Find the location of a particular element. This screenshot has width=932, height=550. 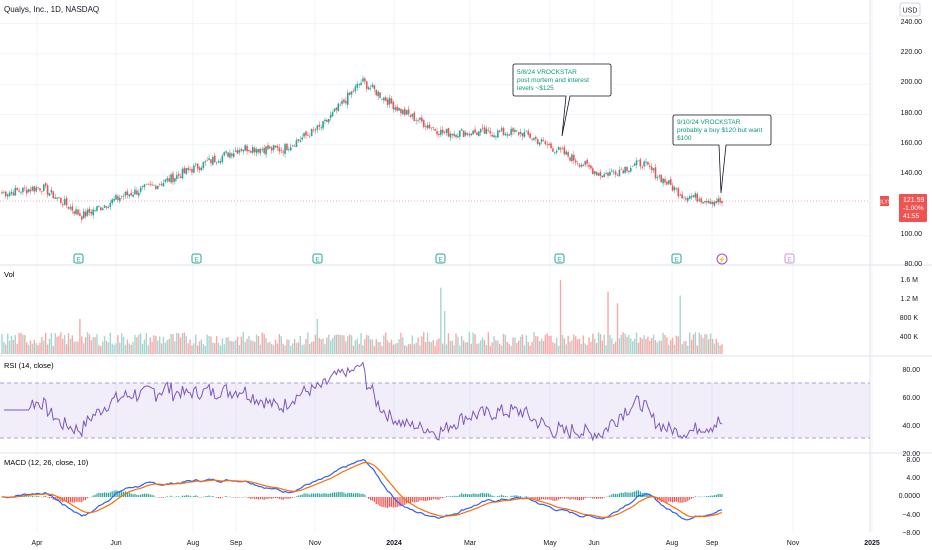

signal-line is located at coordinates (362, 489).